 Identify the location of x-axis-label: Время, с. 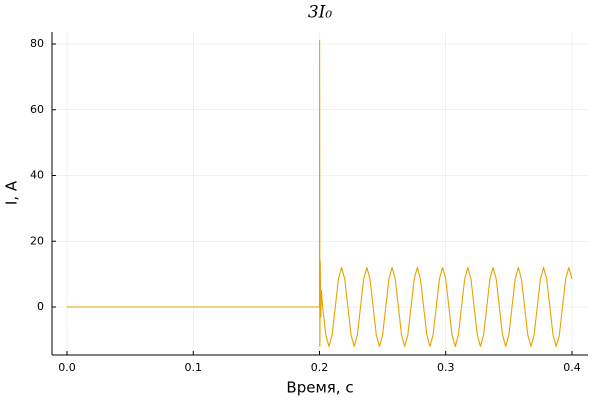
(319, 388).